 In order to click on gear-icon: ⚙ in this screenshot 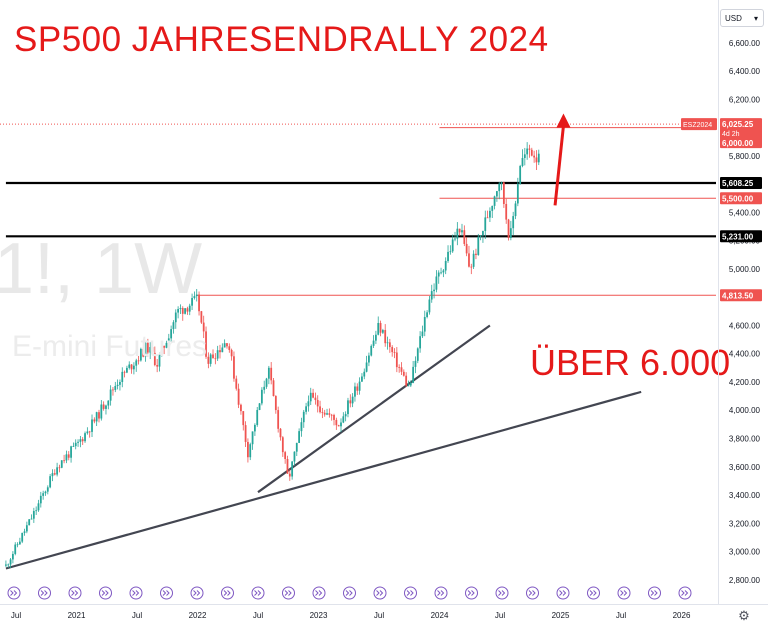, I will do `click(744, 615)`.